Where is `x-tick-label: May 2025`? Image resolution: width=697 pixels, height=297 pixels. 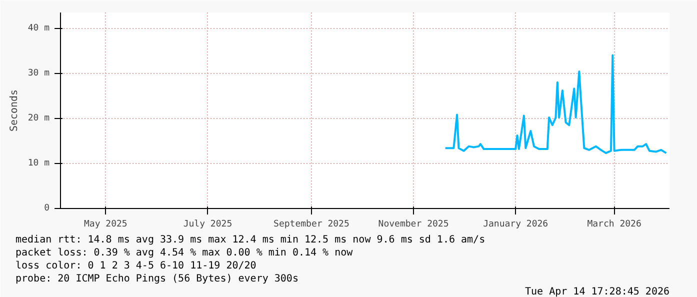 x-tick-label: May 2025 is located at coordinates (106, 225).